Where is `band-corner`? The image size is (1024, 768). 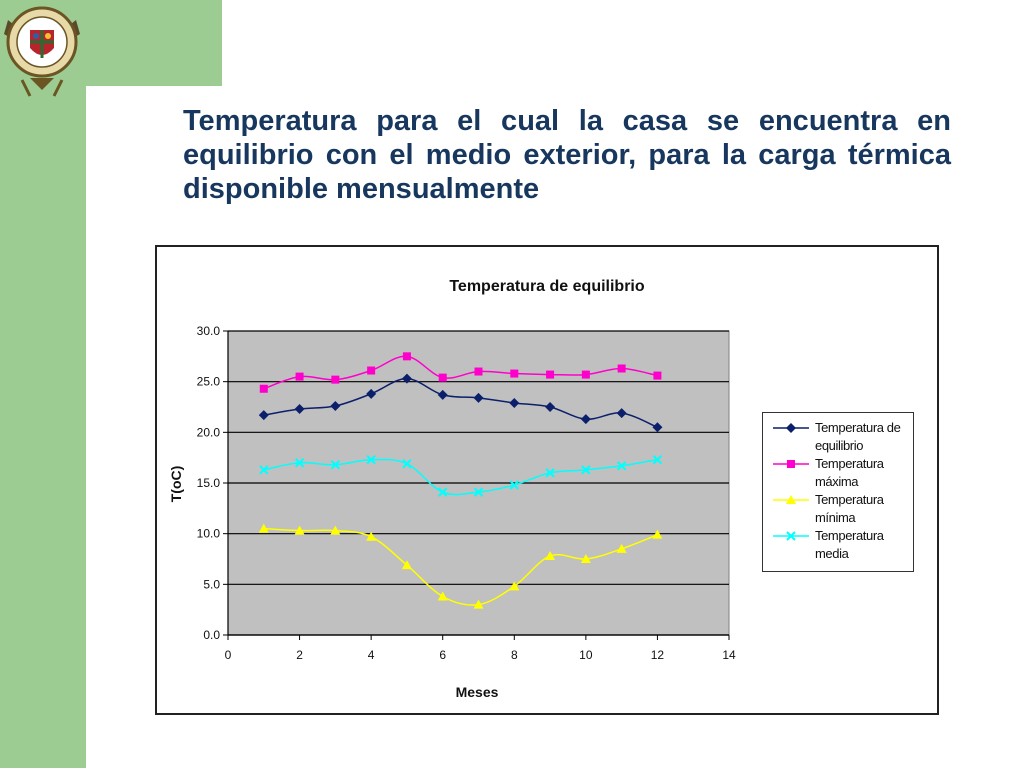 band-corner is located at coordinates (101, 101).